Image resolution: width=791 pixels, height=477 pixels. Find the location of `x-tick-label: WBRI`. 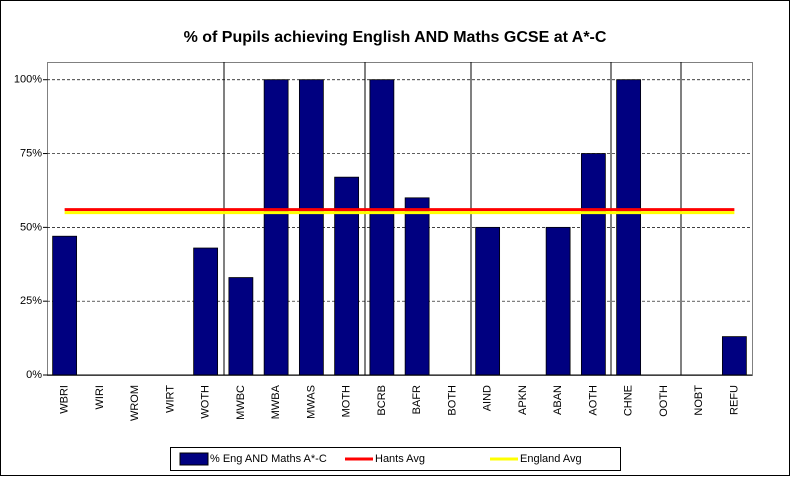

x-tick-label: WBRI is located at coordinates (65, 399).